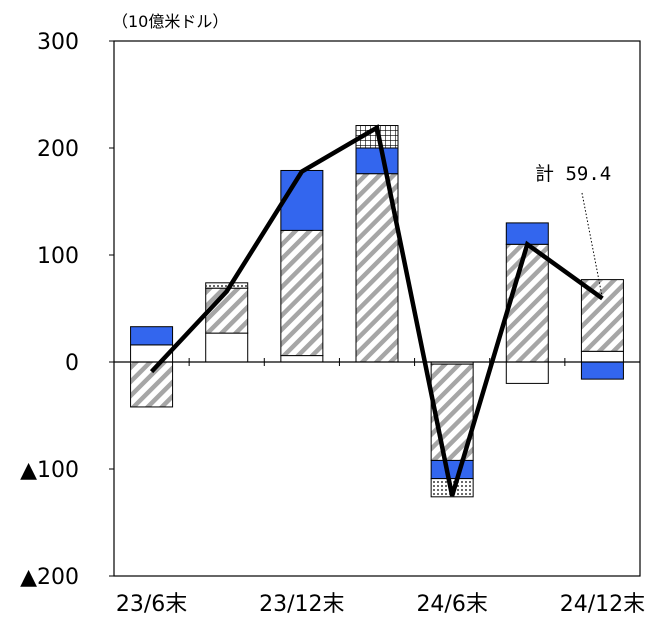 The height and width of the screenshot is (625, 654). What do you see at coordinates (573, 174) in the screenshot?
I see `total-annotation: 計 59.4` at bounding box center [573, 174].